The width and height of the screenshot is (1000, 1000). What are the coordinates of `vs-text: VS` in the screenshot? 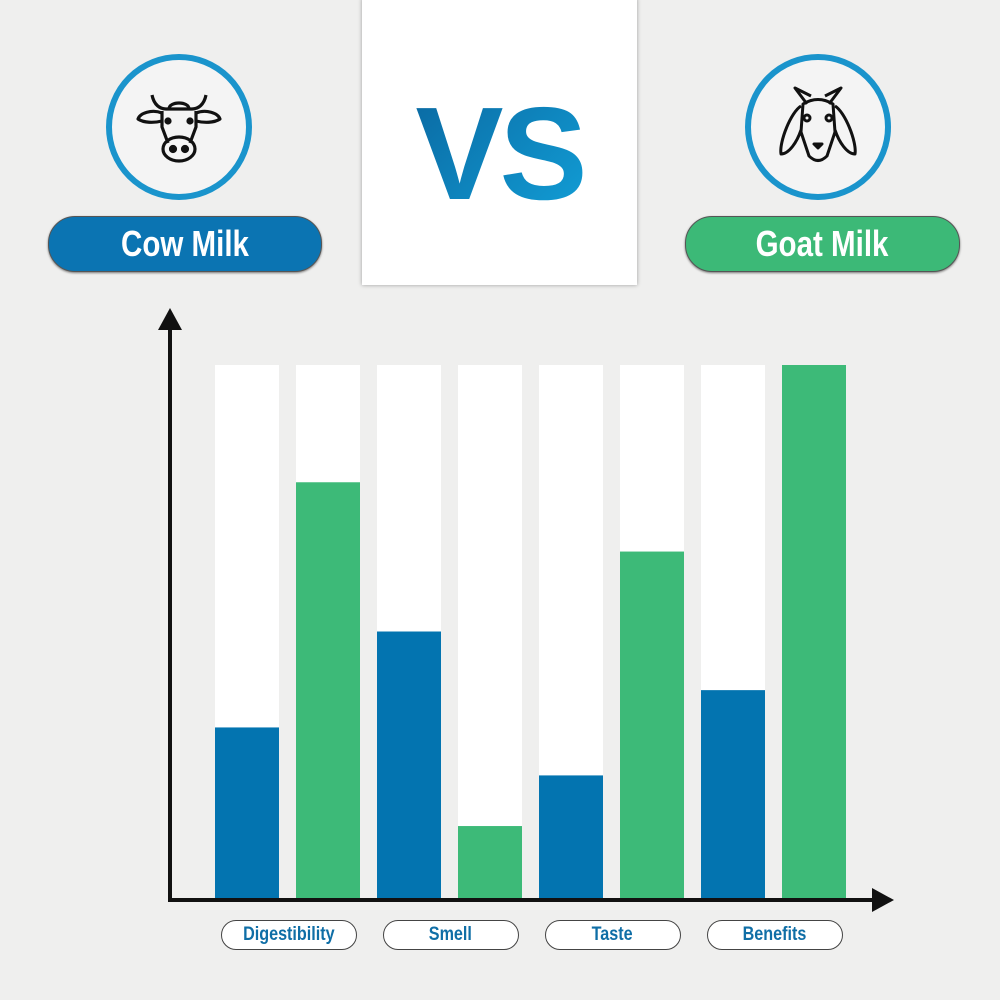 It's located at (501, 153).